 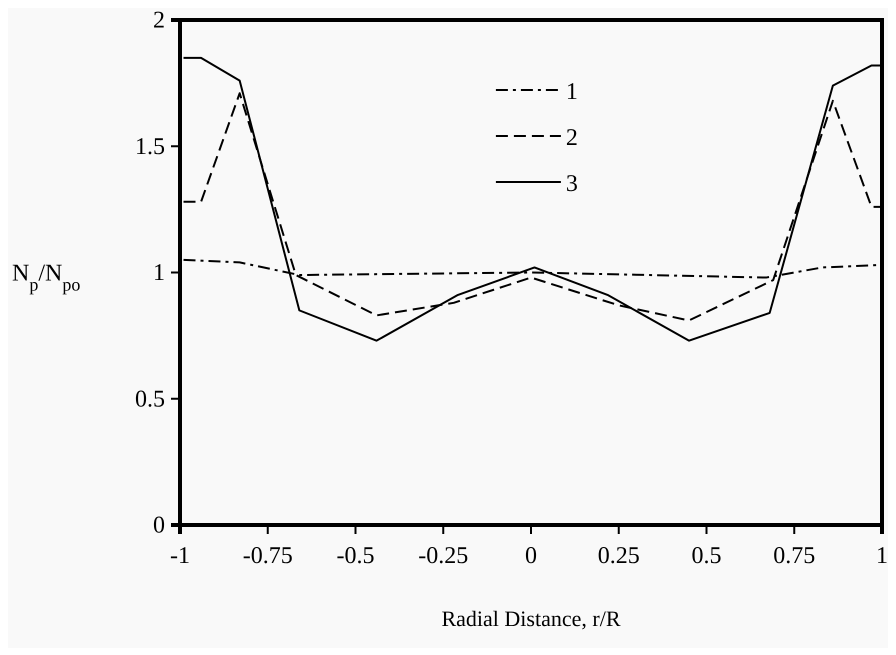 What do you see at coordinates (150, 147) in the screenshot?
I see `y-tick-label: 1.5` at bounding box center [150, 147].